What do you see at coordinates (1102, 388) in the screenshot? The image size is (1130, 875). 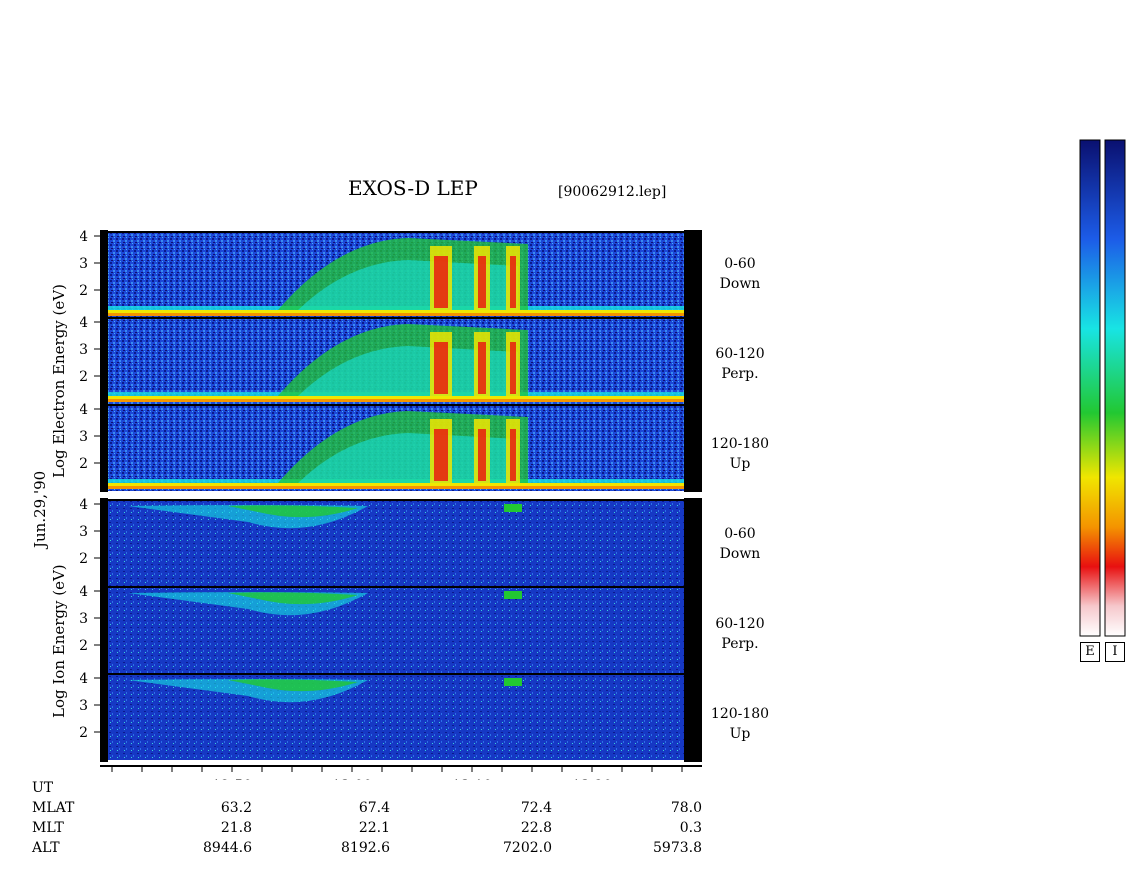 I see `color-scale` at bounding box center [1102, 388].